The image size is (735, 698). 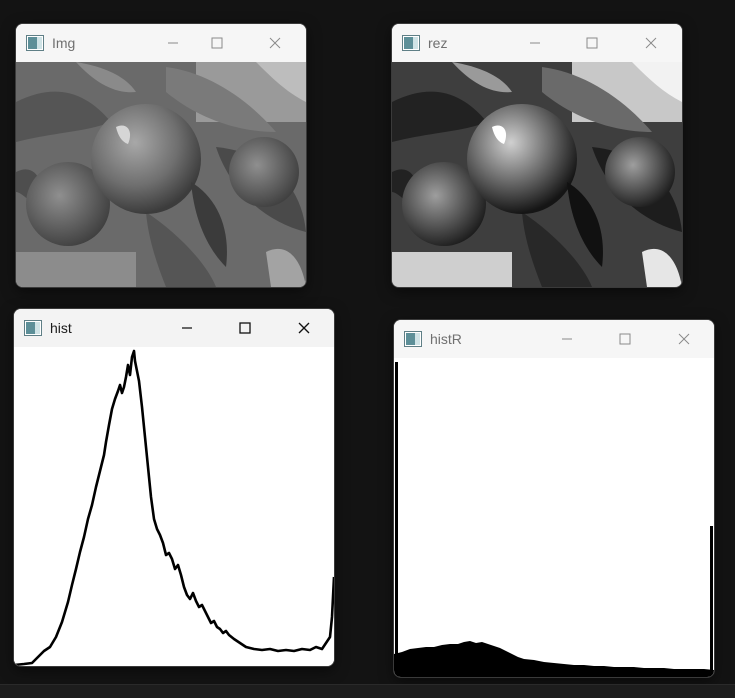 I want to click on window-title-histR: histR, so click(x=446, y=339).